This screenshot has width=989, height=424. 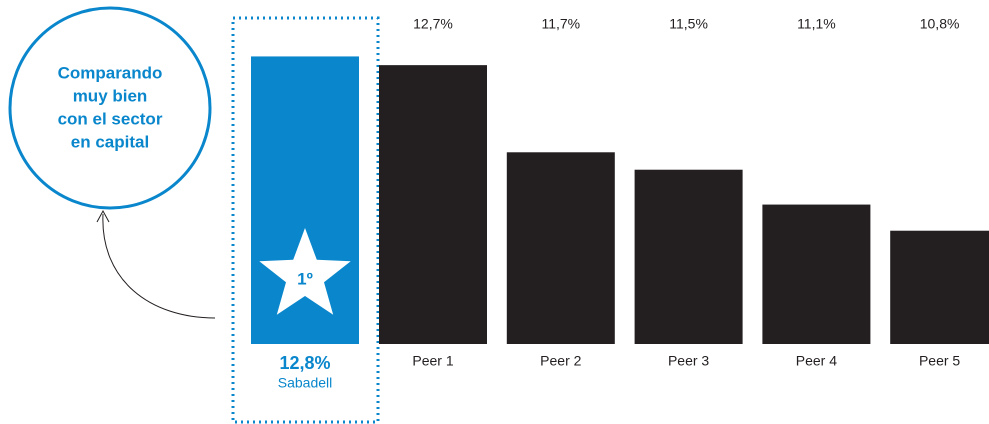 What do you see at coordinates (305, 278) in the screenshot?
I see `rank-label: 1º` at bounding box center [305, 278].